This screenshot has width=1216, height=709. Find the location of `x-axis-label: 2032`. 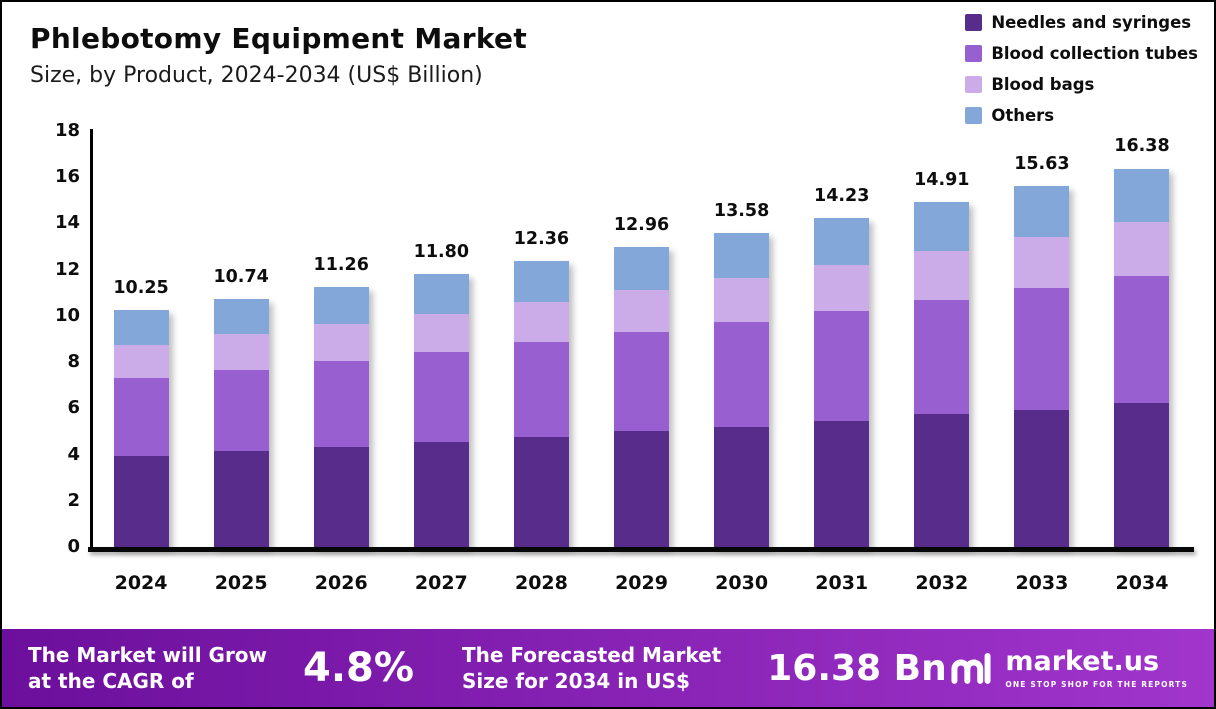

x-axis-label: 2032 is located at coordinates (942, 583).